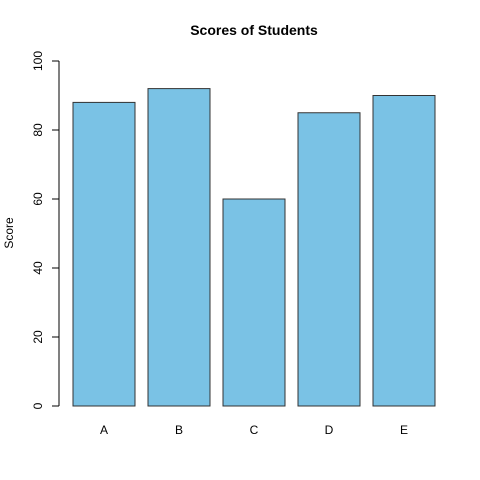  I want to click on y-tick-label-80: 80, so click(38, 130).